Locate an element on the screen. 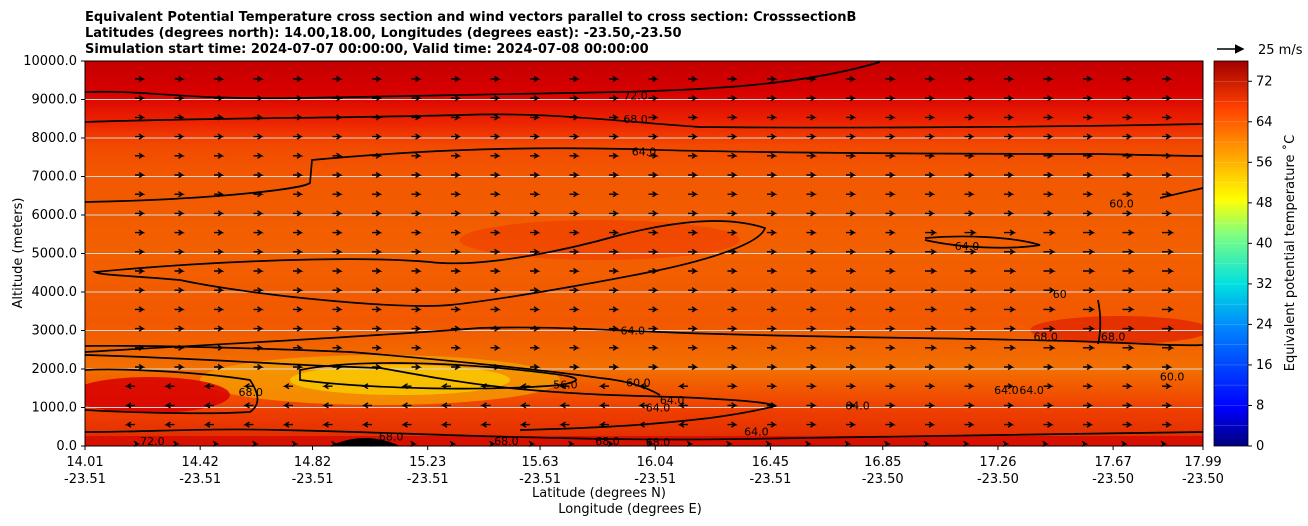  y-tick-label: 4000.0 is located at coordinates (55, 292).